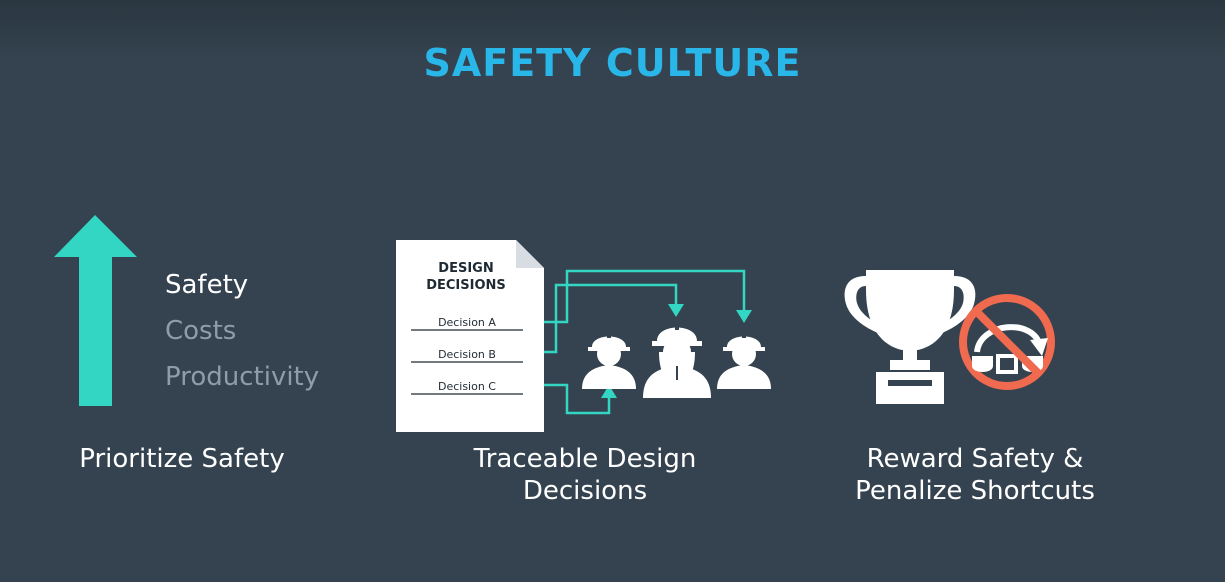  I want to click on priority-safety: Safety, so click(207, 285).